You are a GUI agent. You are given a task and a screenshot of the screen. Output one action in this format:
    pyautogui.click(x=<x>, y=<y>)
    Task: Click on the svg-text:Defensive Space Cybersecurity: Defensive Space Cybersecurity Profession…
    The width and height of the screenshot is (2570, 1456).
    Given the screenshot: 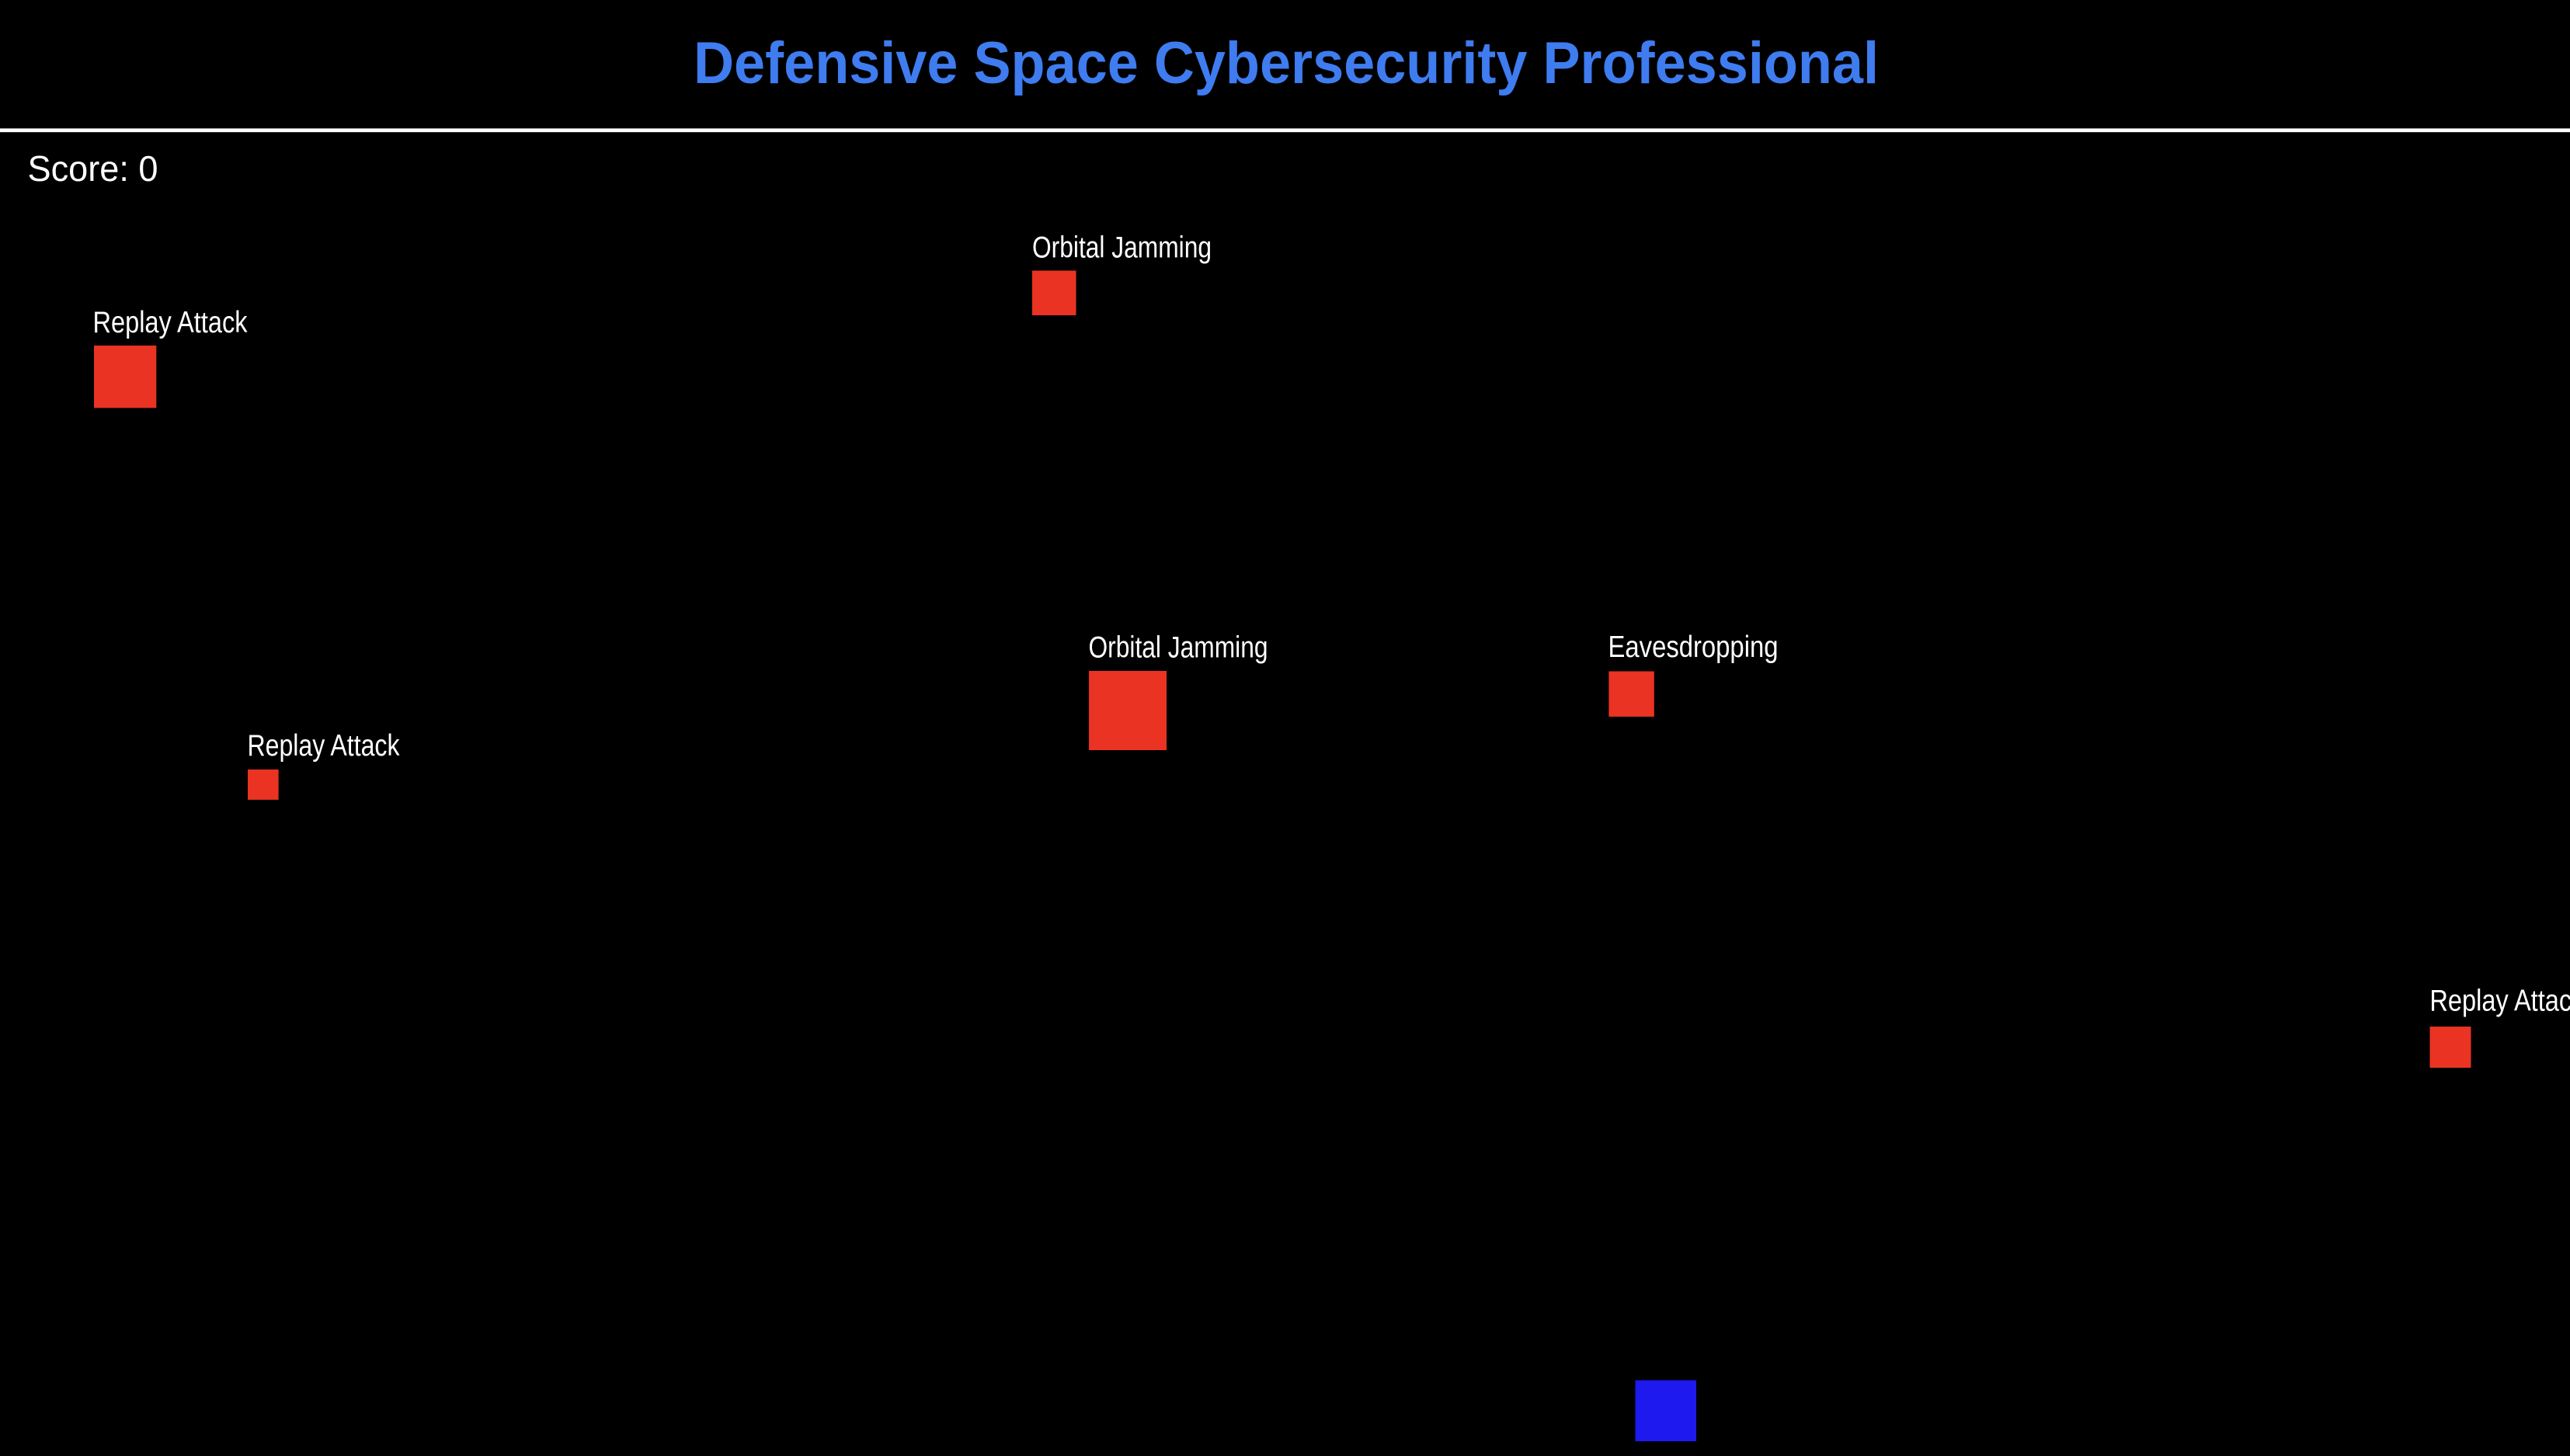 What is the action you would take?
    pyautogui.click(x=1286, y=63)
    